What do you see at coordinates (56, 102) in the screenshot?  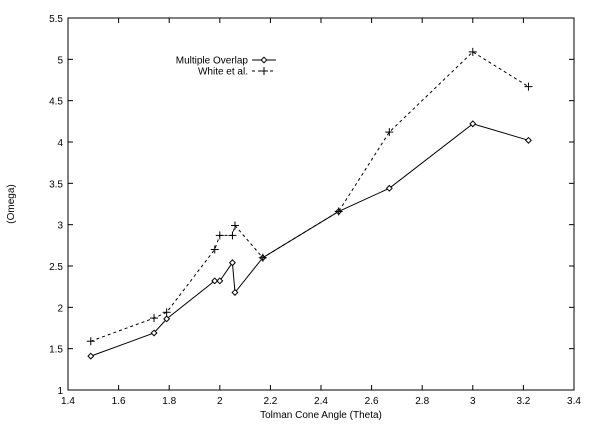 I see `y-tick-label: 4.5` at bounding box center [56, 102].